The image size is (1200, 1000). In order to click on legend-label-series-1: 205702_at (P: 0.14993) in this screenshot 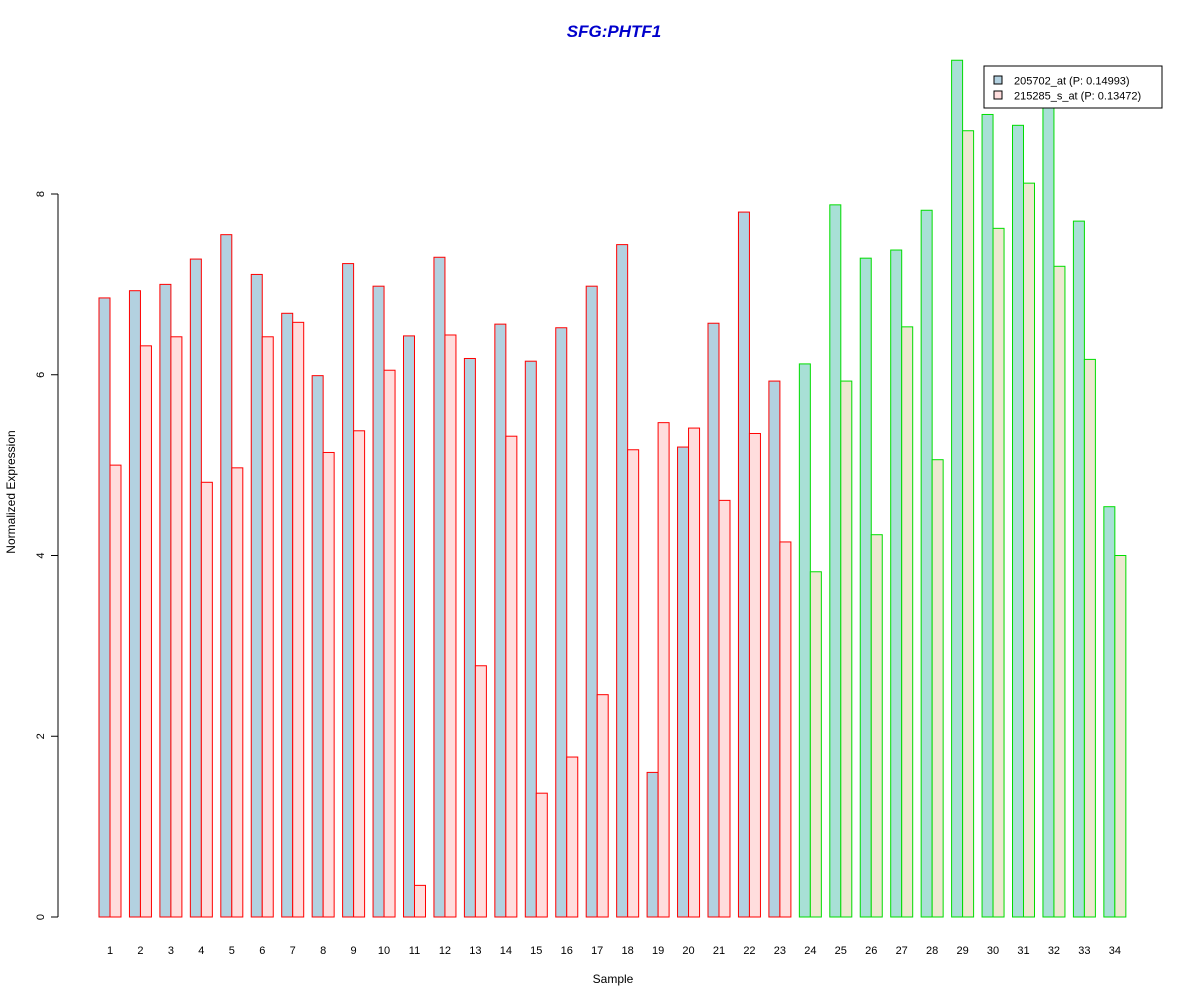, I will do `click(1072, 82)`.